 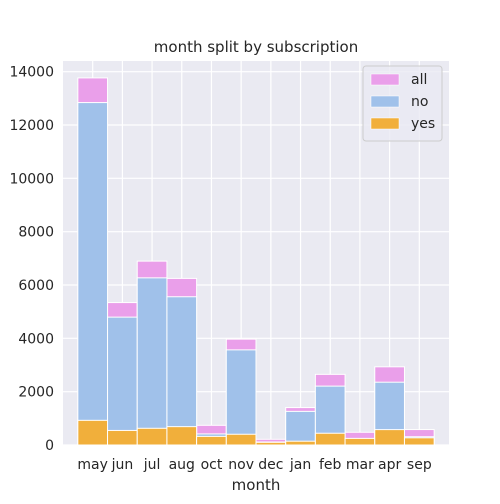 What do you see at coordinates (93, 274) in the screenshot?
I see `bar-no-may` at bounding box center [93, 274].